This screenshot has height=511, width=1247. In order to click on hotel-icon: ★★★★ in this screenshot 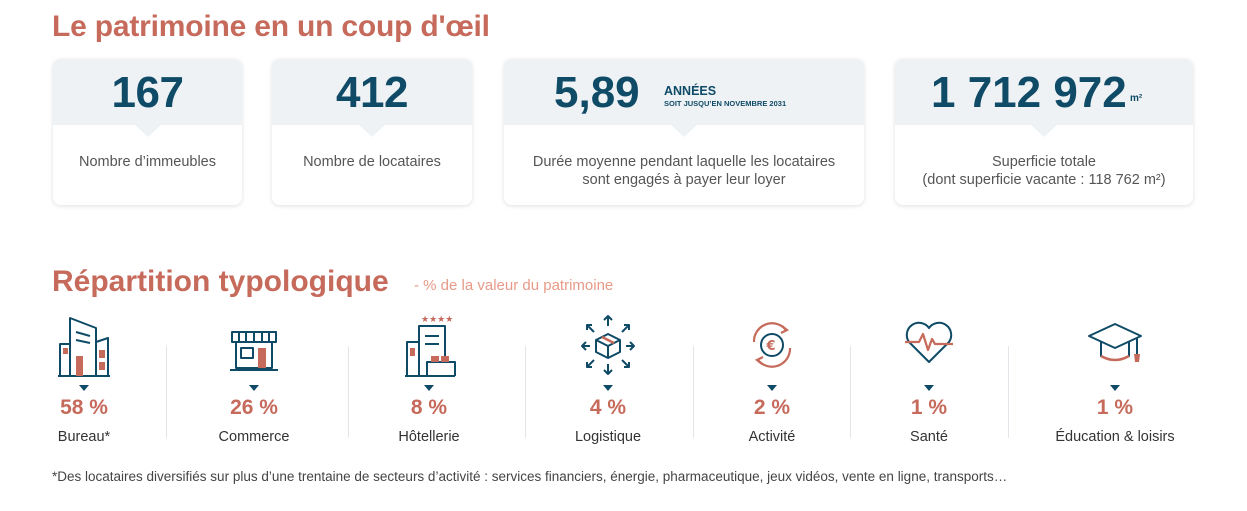, I will do `click(430, 346)`.